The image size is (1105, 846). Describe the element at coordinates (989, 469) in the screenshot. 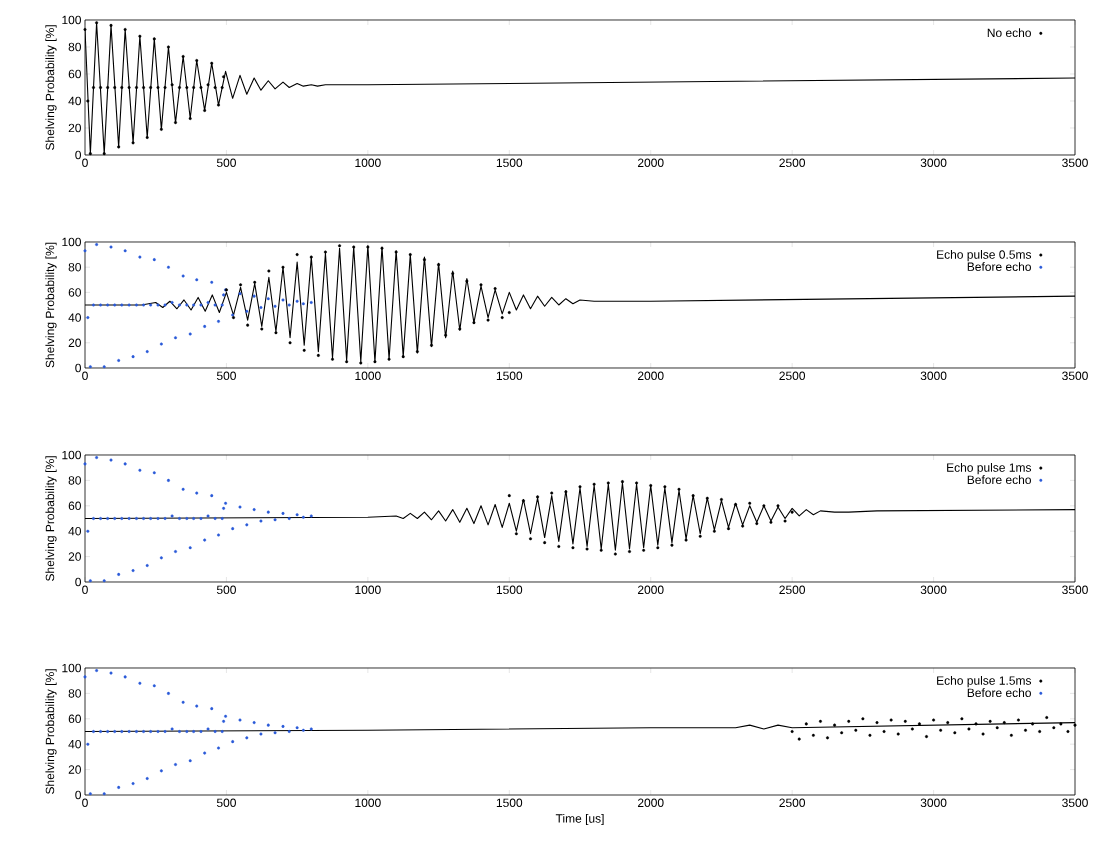

I see `legend-label: Echo pulse 1ms` at that location.